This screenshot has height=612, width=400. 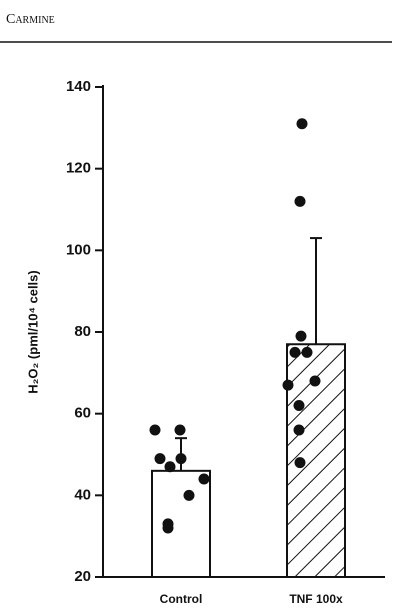 I want to click on y-tick-label: 120, so click(x=78, y=168).